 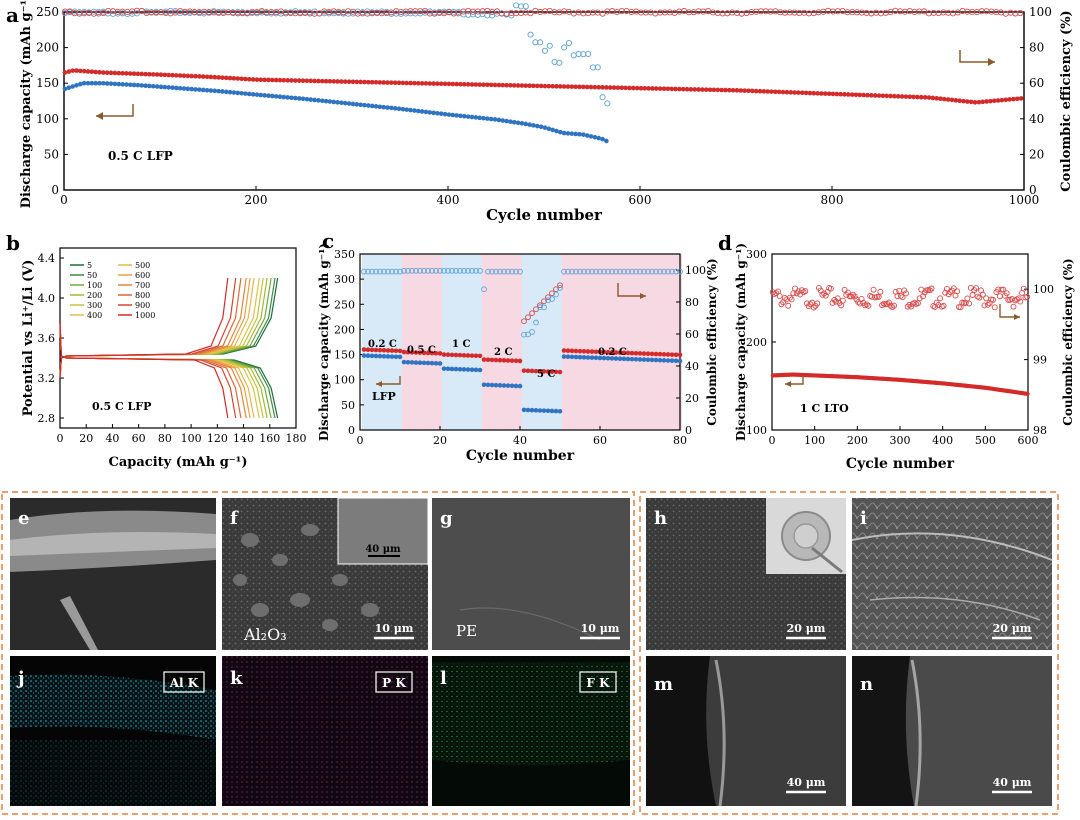 What do you see at coordinates (142, 295) in the screenshot?
I see `legend-label-b: 800` at bounding box center [142, 295].